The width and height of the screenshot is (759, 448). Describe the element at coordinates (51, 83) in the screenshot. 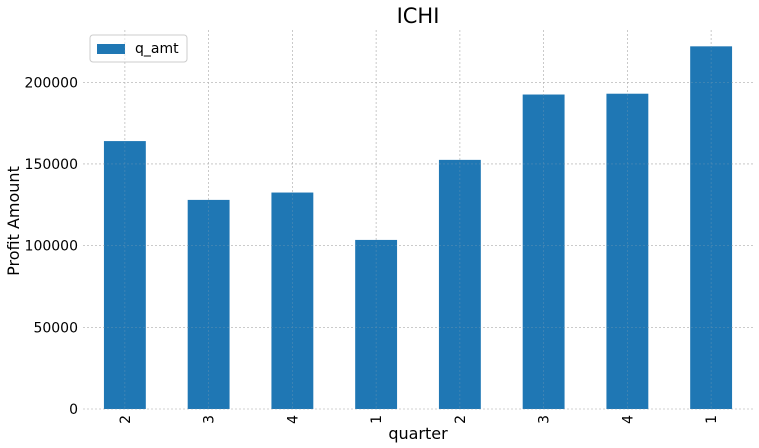

I see `y-tick-label: 200000` at that location.